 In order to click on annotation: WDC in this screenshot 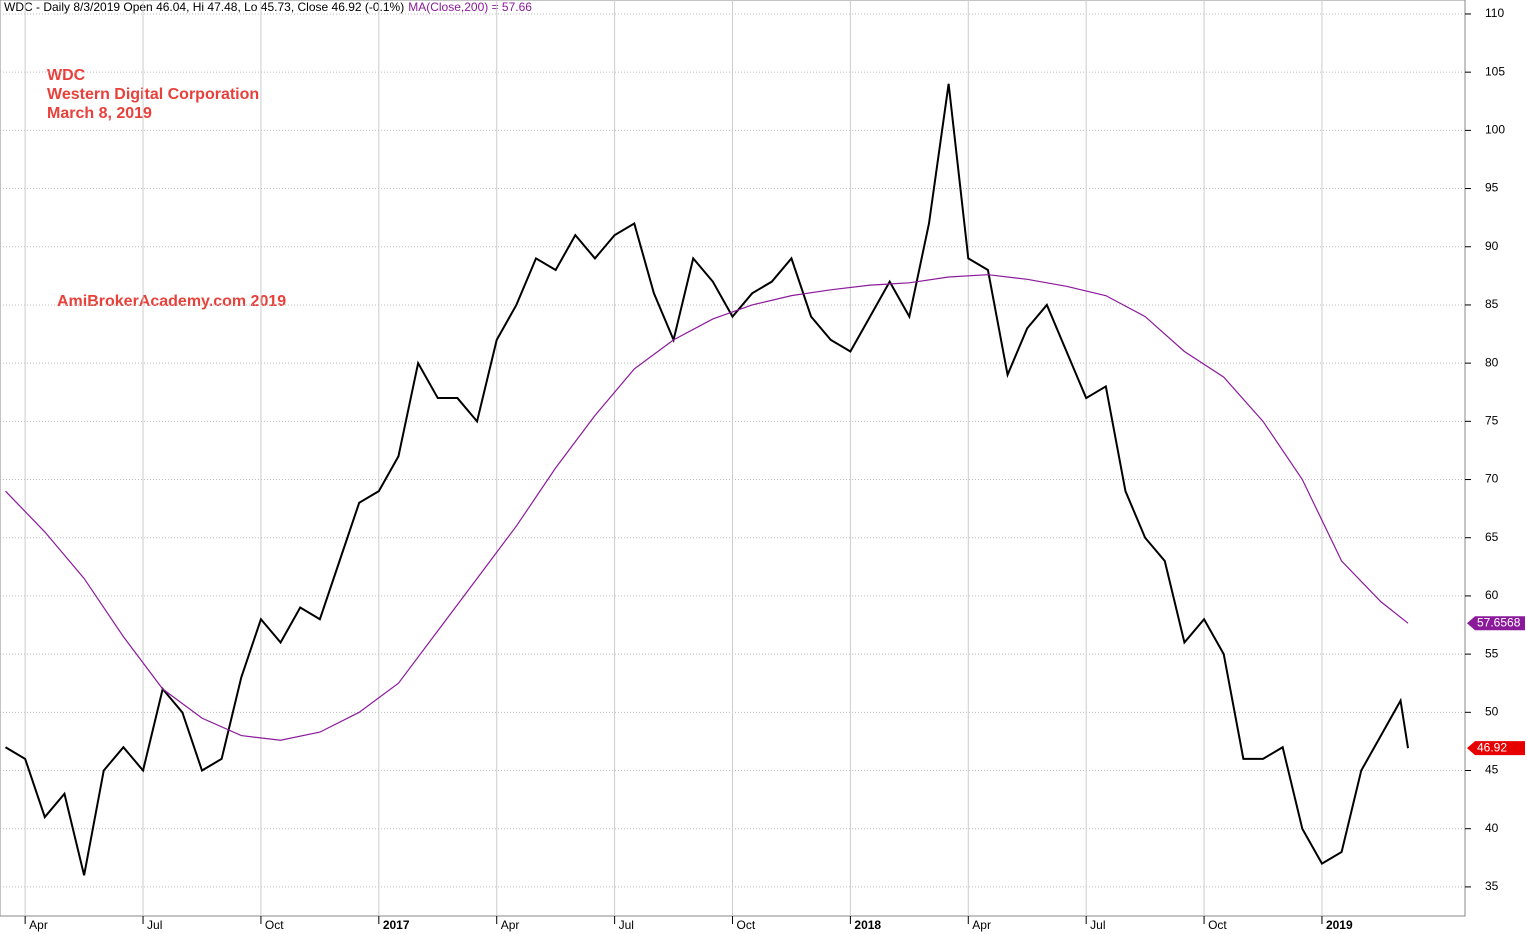, I will do `click(66, 75)`.